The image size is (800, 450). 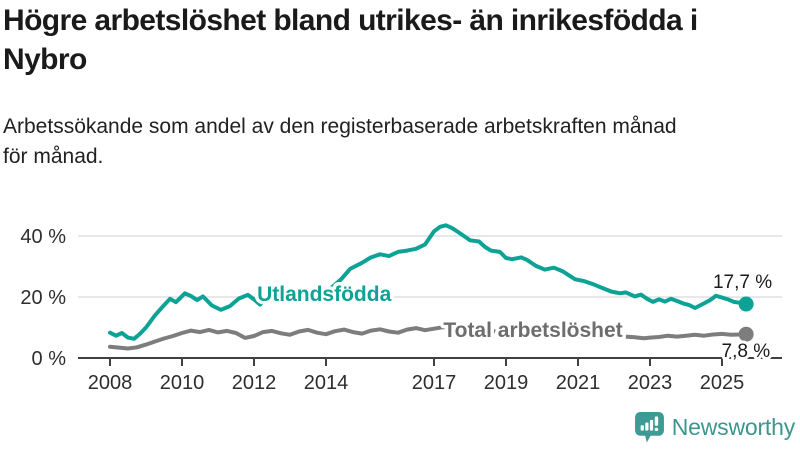 I want to click on x-tick-label: 2012, so click(x=254, y=383).